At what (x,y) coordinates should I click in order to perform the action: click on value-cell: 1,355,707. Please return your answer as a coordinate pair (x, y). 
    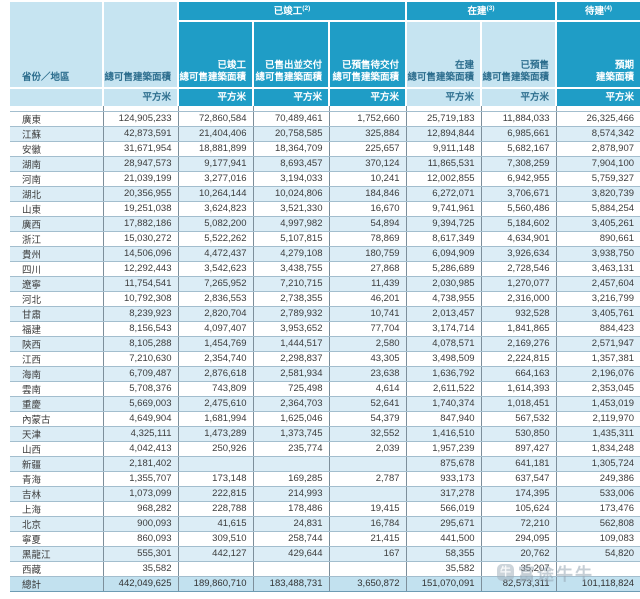
    Looking at the image, I should click on (140, 479).